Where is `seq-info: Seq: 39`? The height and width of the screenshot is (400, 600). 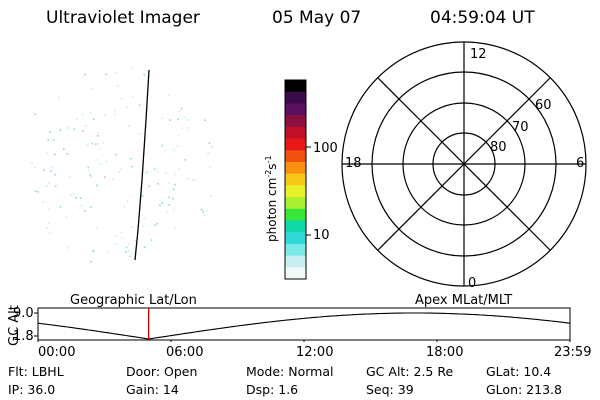 seq-info: Seq: 39 is located at coordinates (390, 389).